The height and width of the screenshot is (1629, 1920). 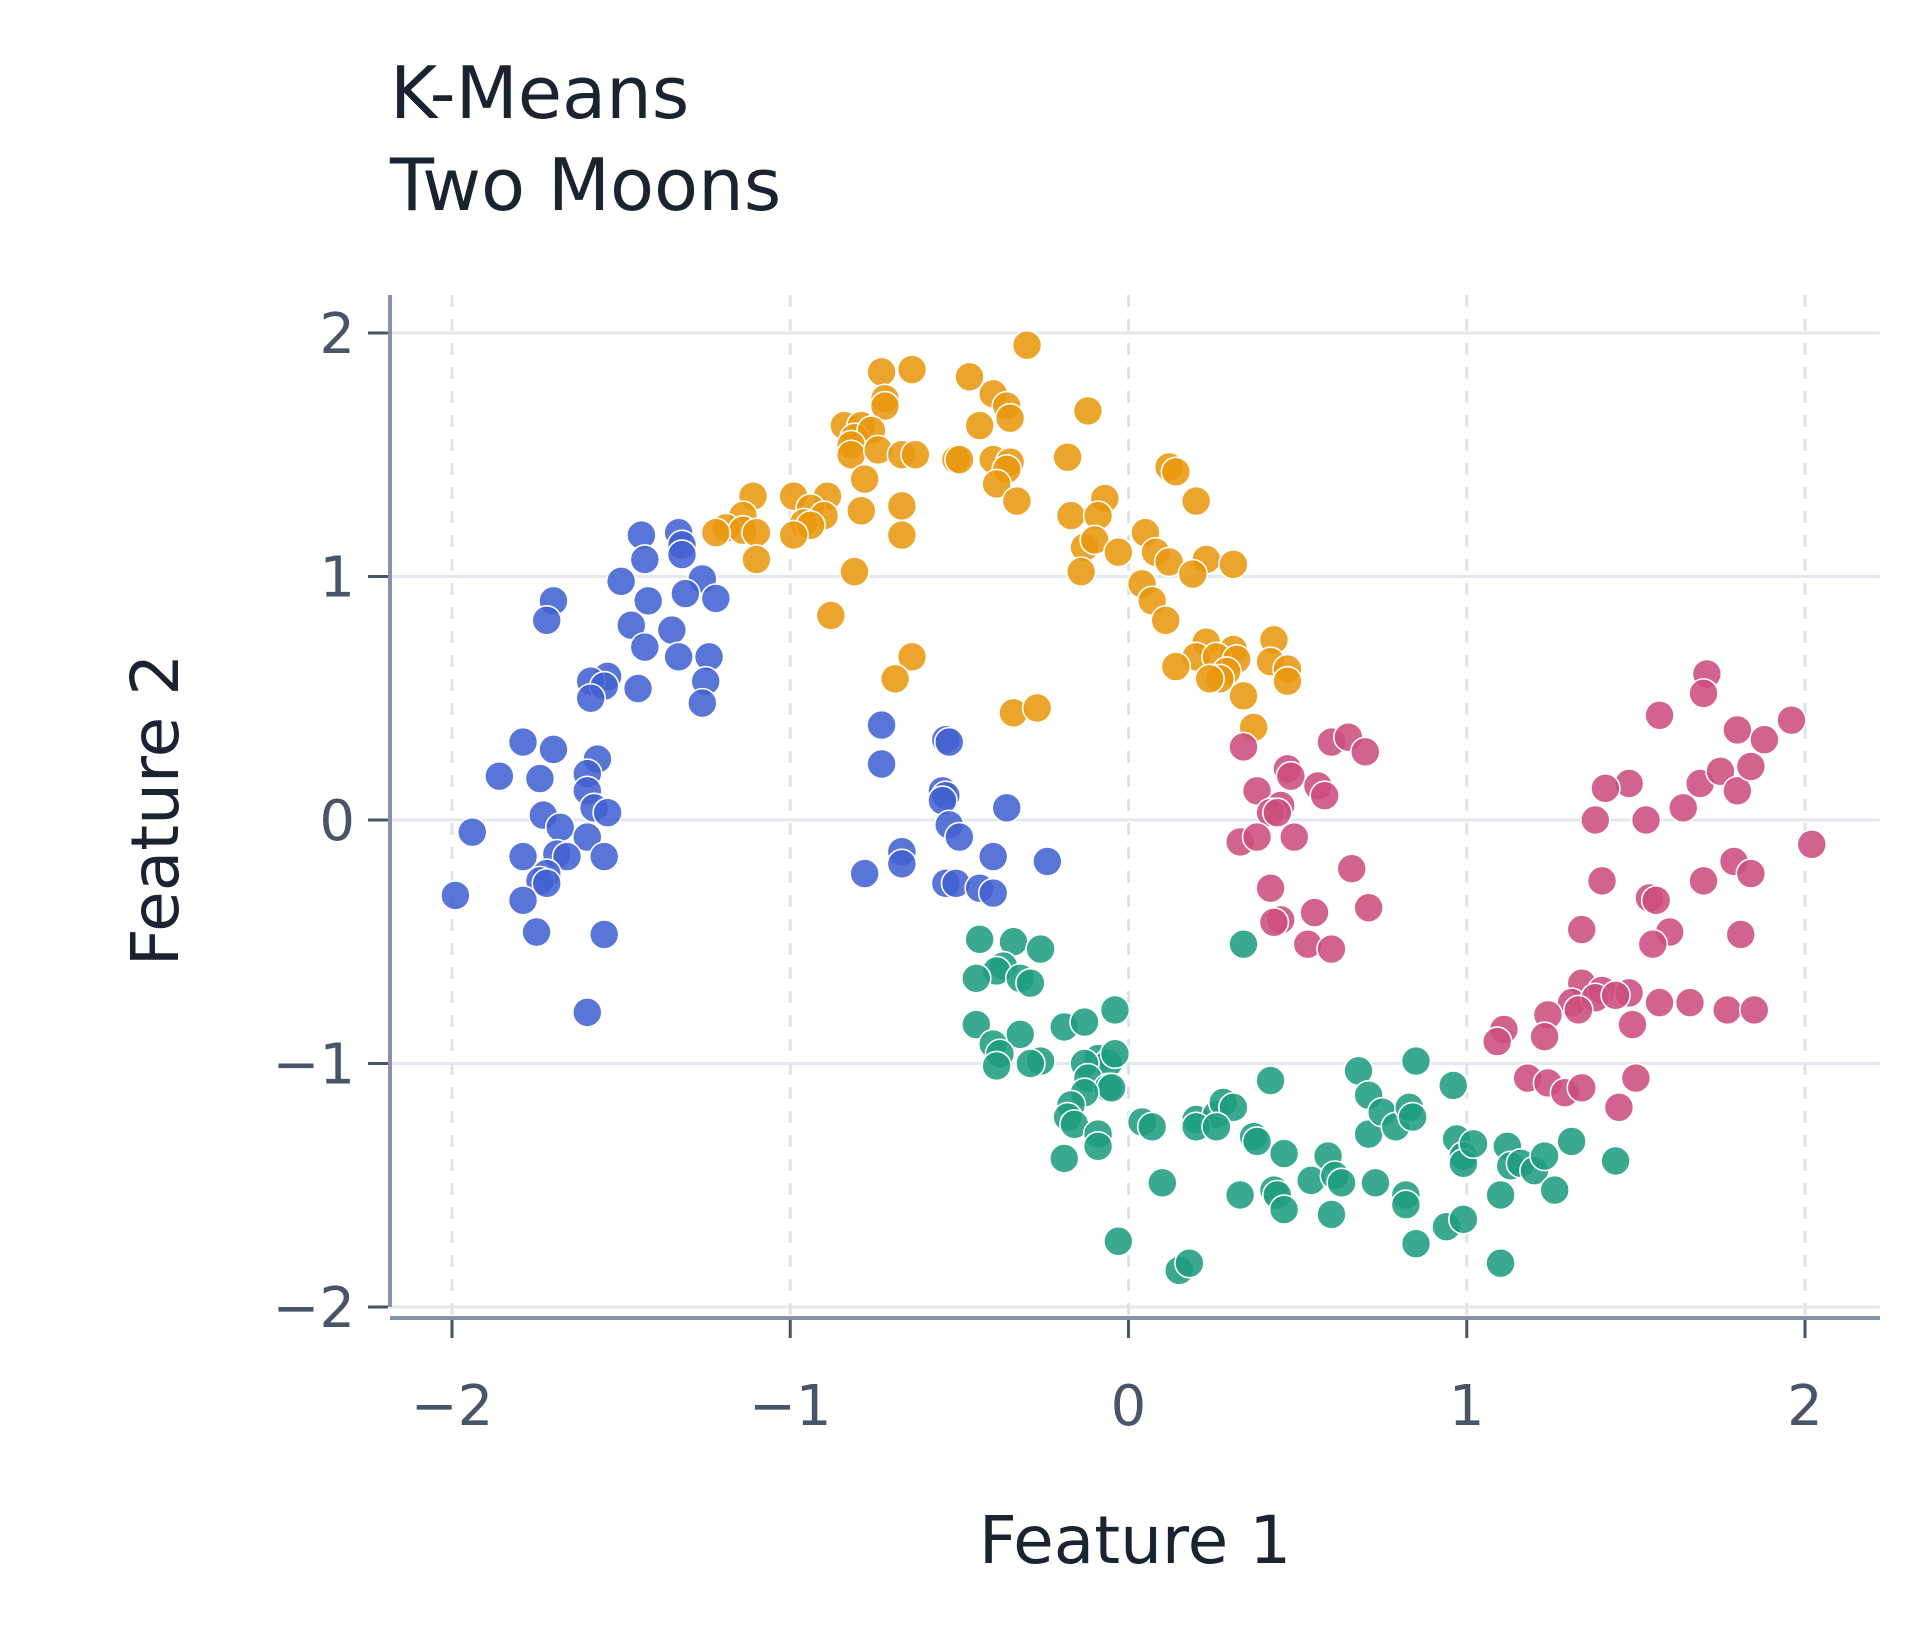 I want to click on x-axis-label: Feature 1, so click(x=1135, y=1540).